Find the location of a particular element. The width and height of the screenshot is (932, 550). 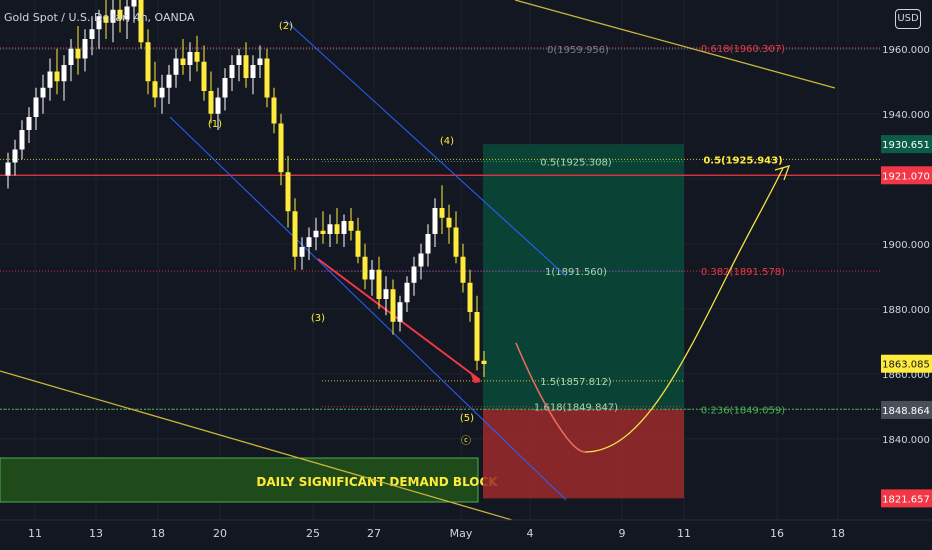

price-badge-label: 1930.651 is located at coordinates (906, 145).